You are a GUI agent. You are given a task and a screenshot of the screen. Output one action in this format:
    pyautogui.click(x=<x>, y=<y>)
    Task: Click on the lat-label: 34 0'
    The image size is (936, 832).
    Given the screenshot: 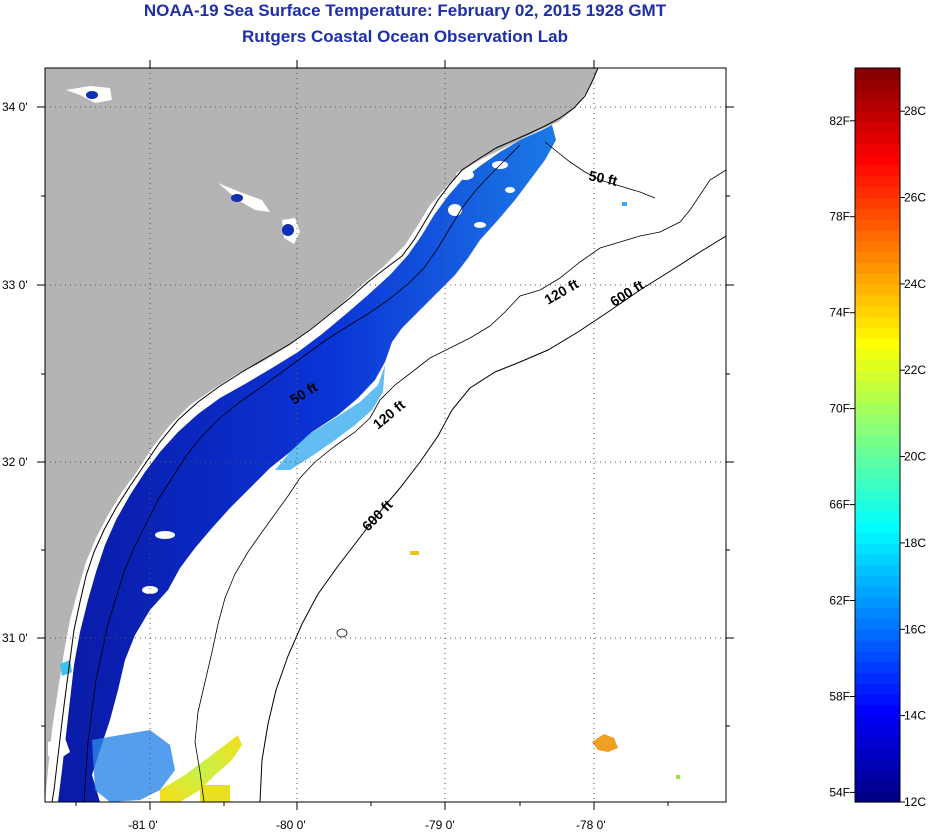 What is the action you would take?
    pyautogui.click(x=15, y=107)
    